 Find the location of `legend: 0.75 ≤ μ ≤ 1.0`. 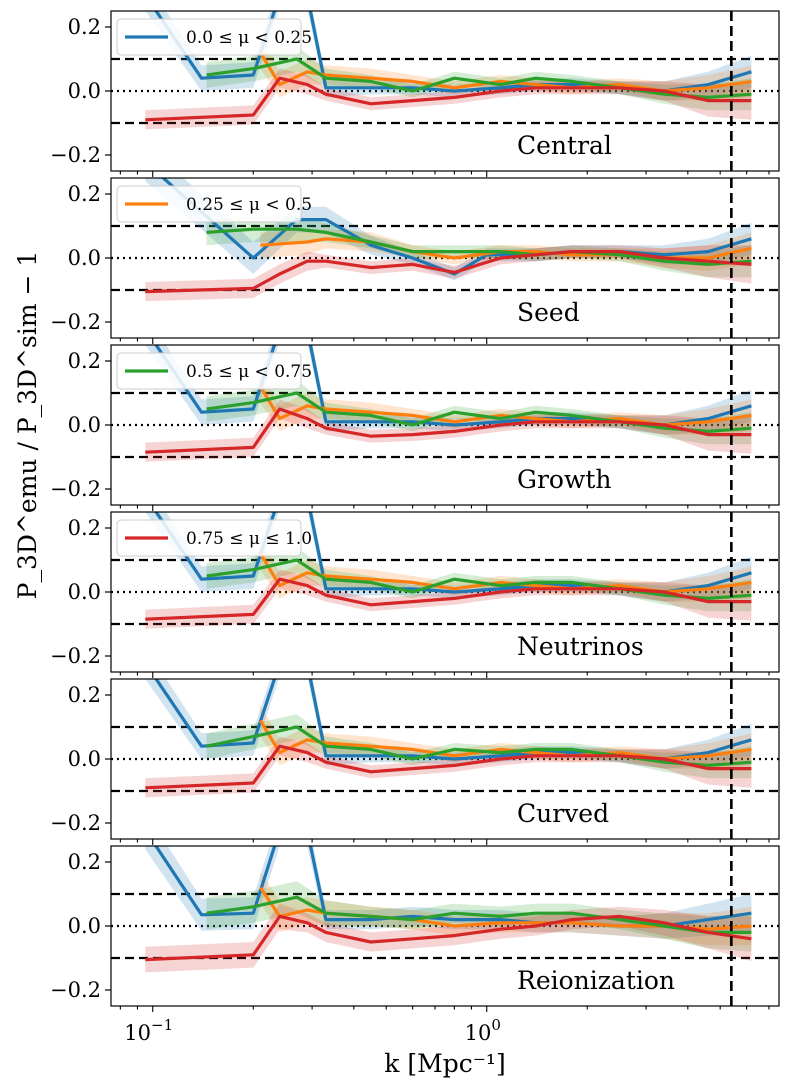

legend: 0.75 ≤ μ ≤ 1.0 is located at coordinates (214, 538).